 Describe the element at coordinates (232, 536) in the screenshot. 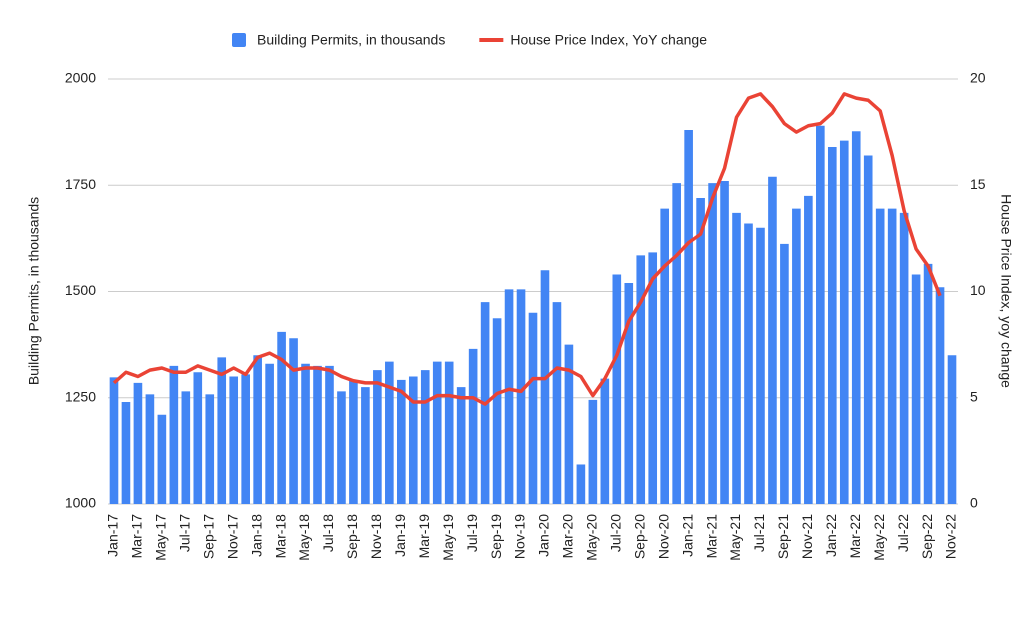

I see `x-tick-label: Nov-17` at that location.